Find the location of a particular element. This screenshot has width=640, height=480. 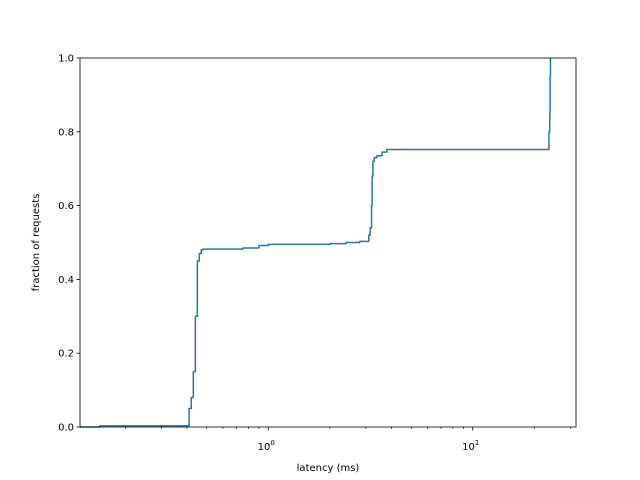

x-tick-label: 10¹ is located at coordinates (470, 446).